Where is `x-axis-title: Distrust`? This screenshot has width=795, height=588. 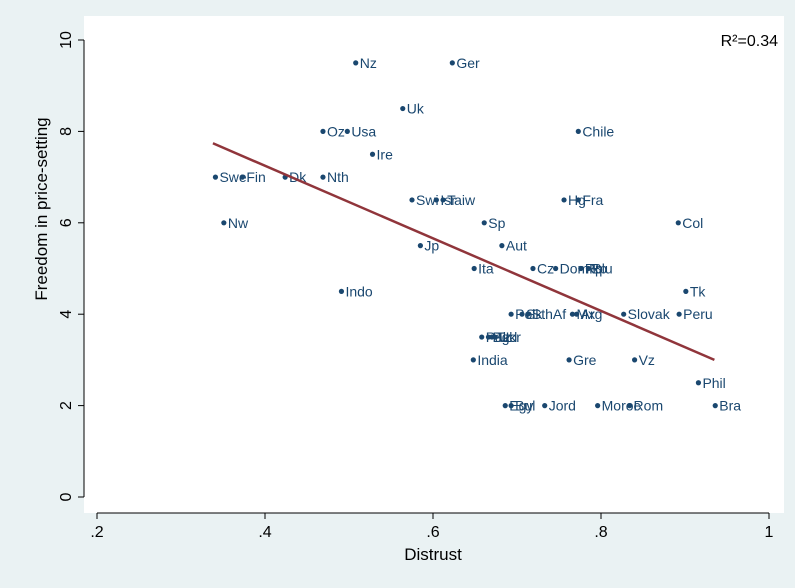
x-axis-title: Distrust is located at coordinates (433, 554).